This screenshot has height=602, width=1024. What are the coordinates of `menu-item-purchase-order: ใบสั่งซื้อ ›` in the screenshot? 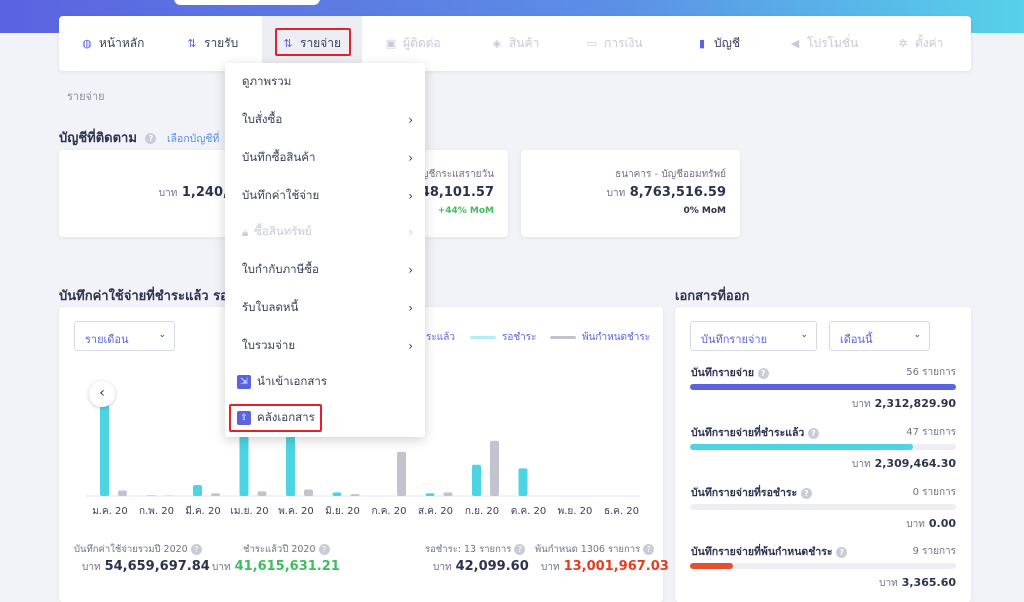 It's located at (328, 120).